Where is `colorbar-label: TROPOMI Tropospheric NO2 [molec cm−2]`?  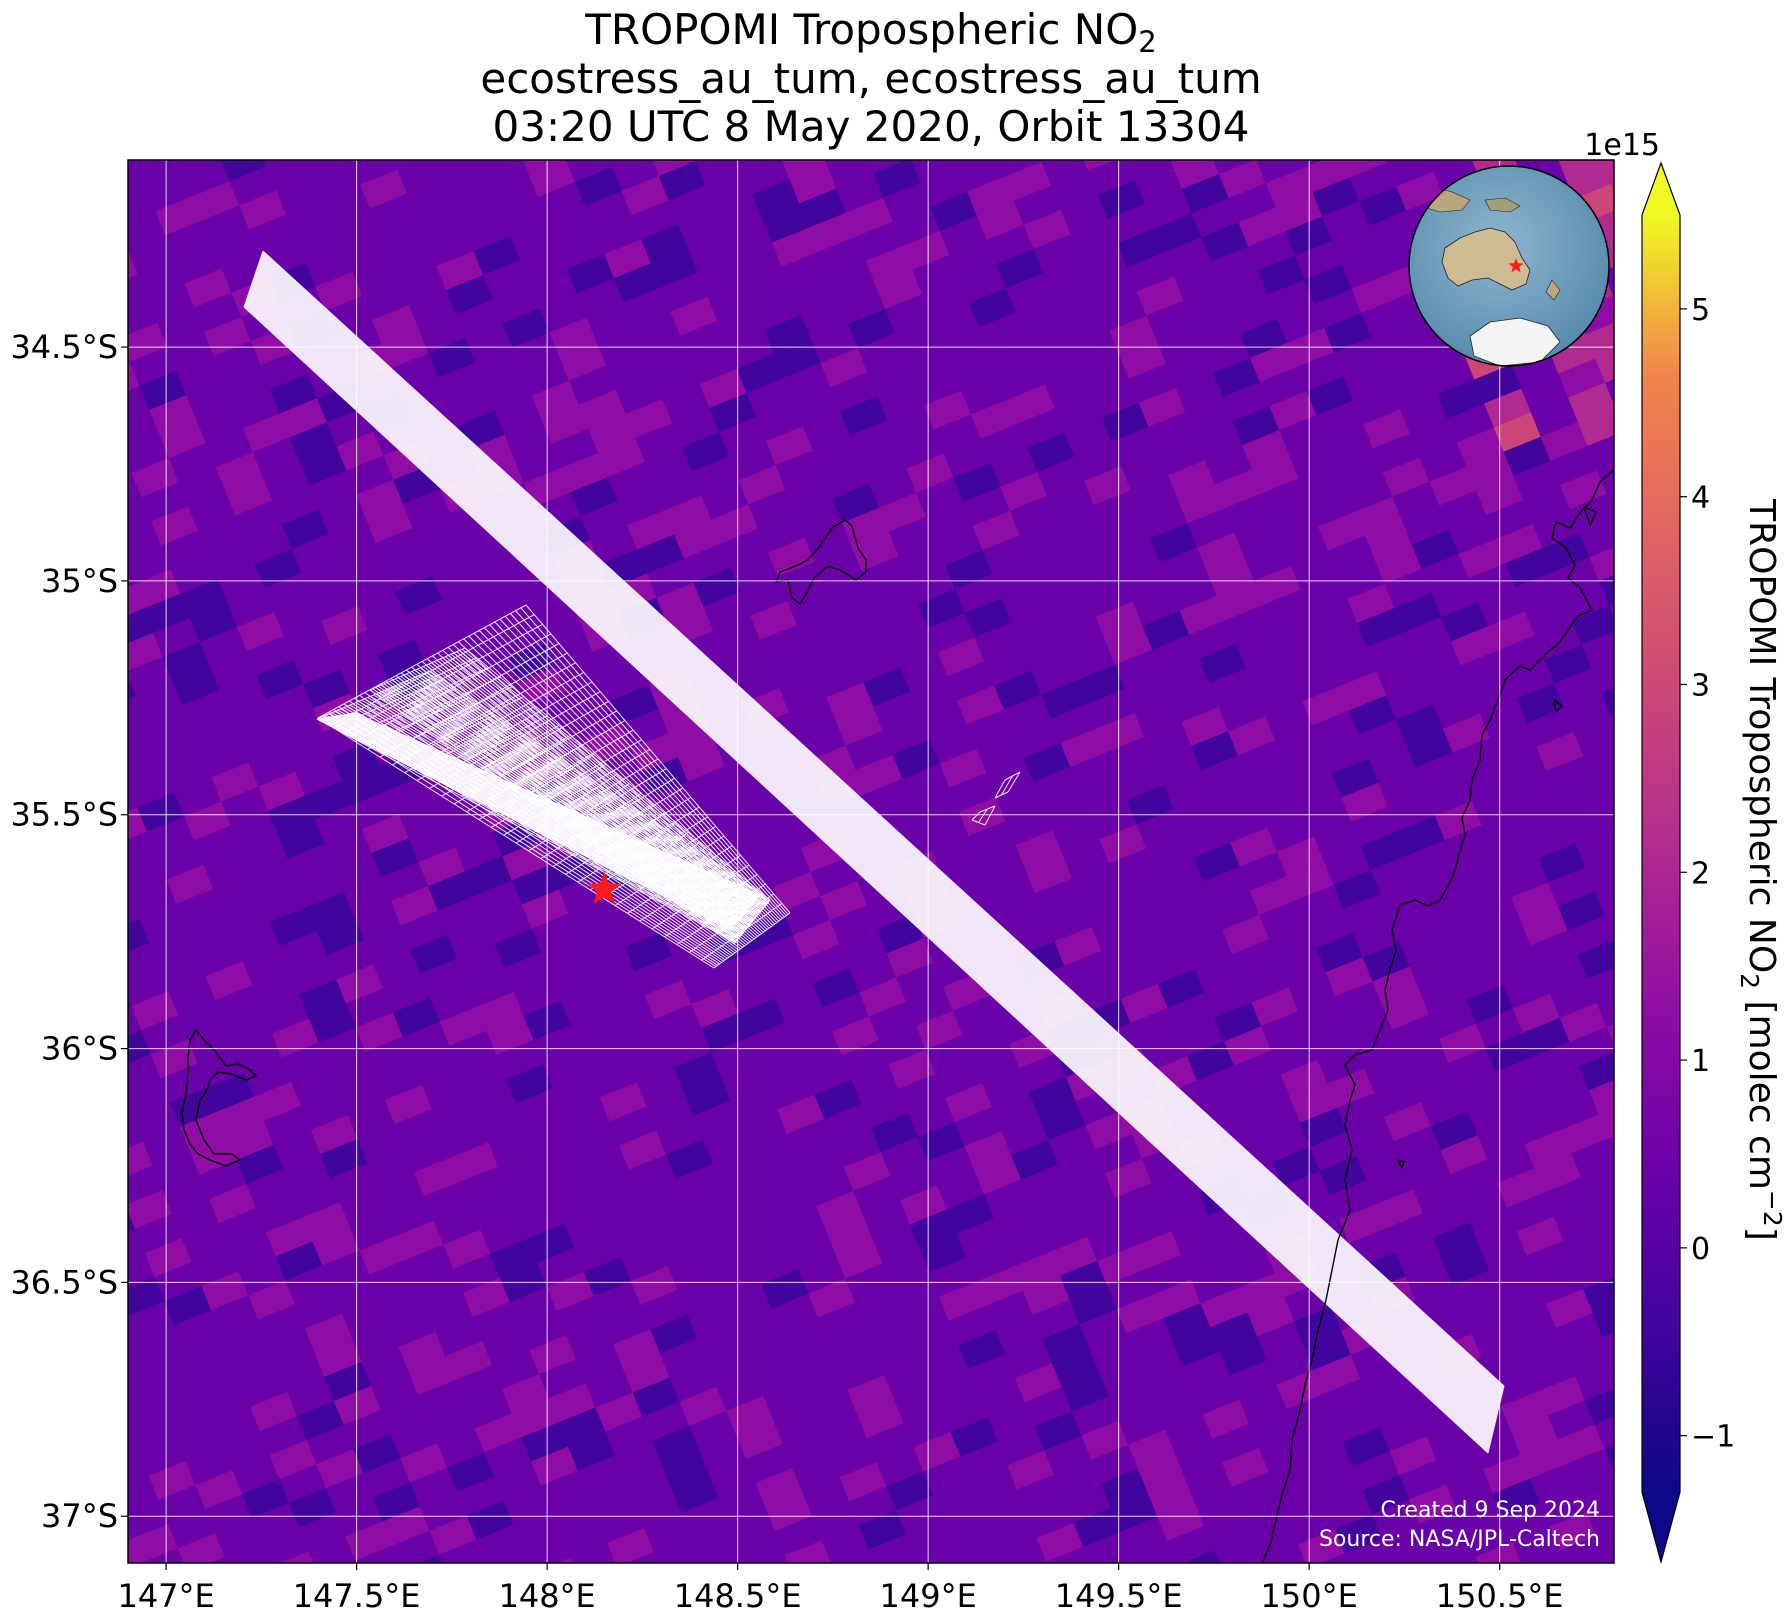 colorbar-label: TROPOMI Tropospheric NO2 [molec cm−2] is located at coordinates (1761, 869).